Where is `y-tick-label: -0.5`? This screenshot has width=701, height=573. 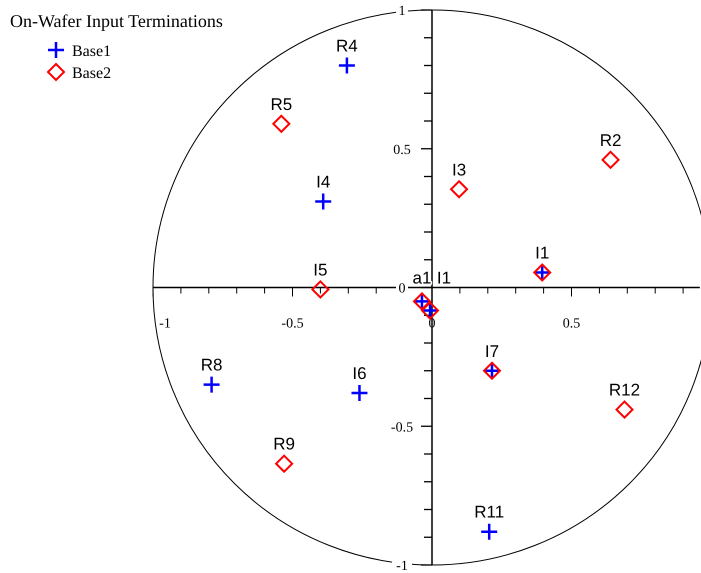 y-tick-label: -0.5 is located at coordinates (402, 428).